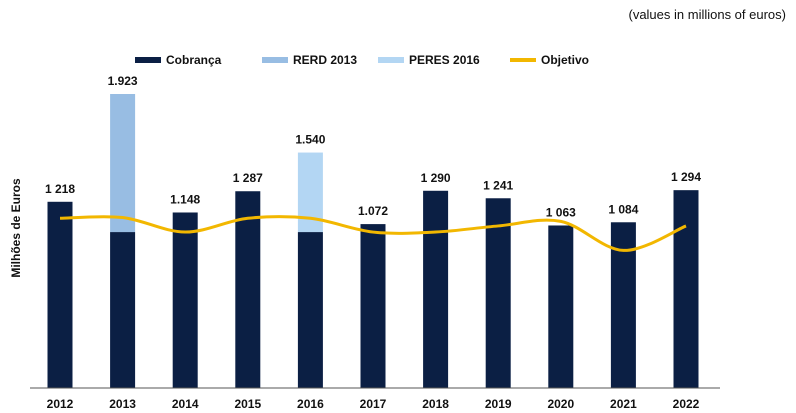 The image size is (796, 413). What do you see at coordinates (60, 294) in the screenshot?
I see `bar-cobran-a-2012` at bounding box center [60, 294].